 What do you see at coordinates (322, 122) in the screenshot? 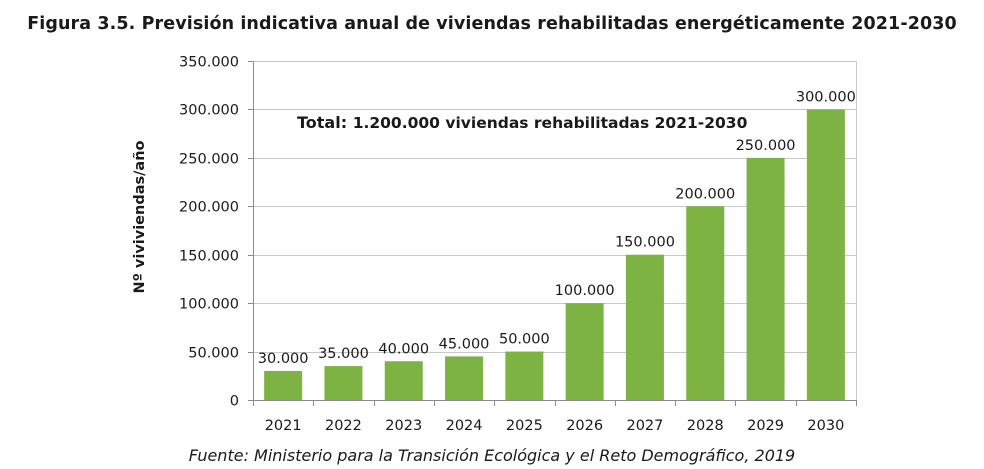
I see `total-annotation-prefix: Total:` at bounding box center [322, 122].